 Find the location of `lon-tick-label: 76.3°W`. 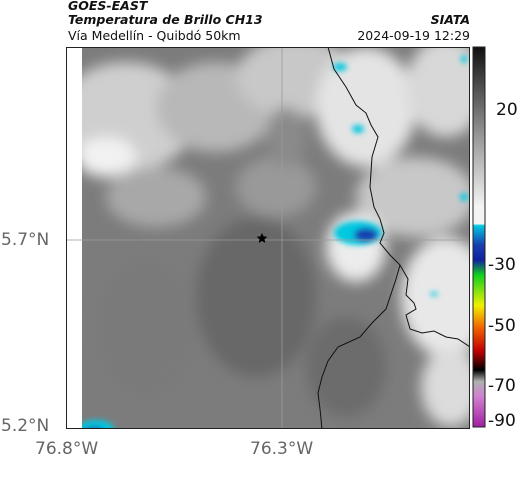

lon-tick-label: 76.3°W is located at coordinates (282, 449).